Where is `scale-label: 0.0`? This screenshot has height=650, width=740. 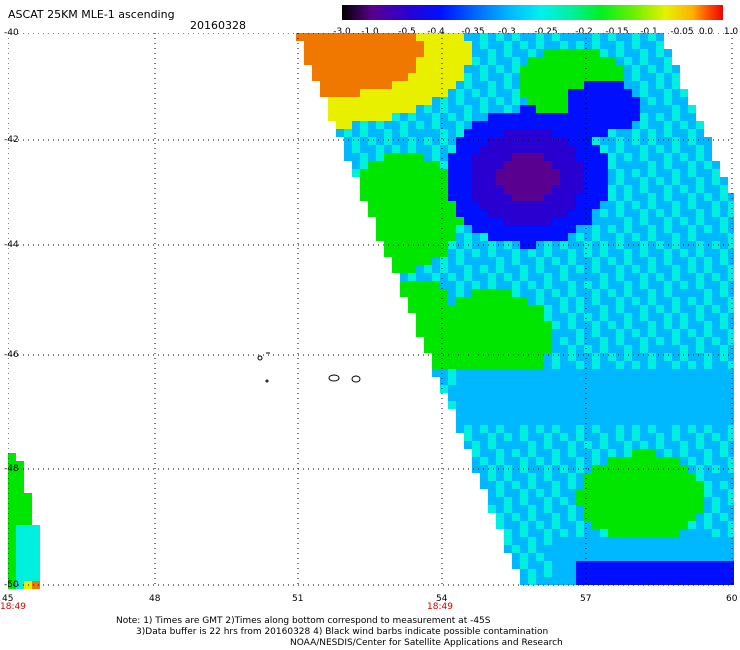
scale-label: 0.0 is located at coordinates (706, 32).